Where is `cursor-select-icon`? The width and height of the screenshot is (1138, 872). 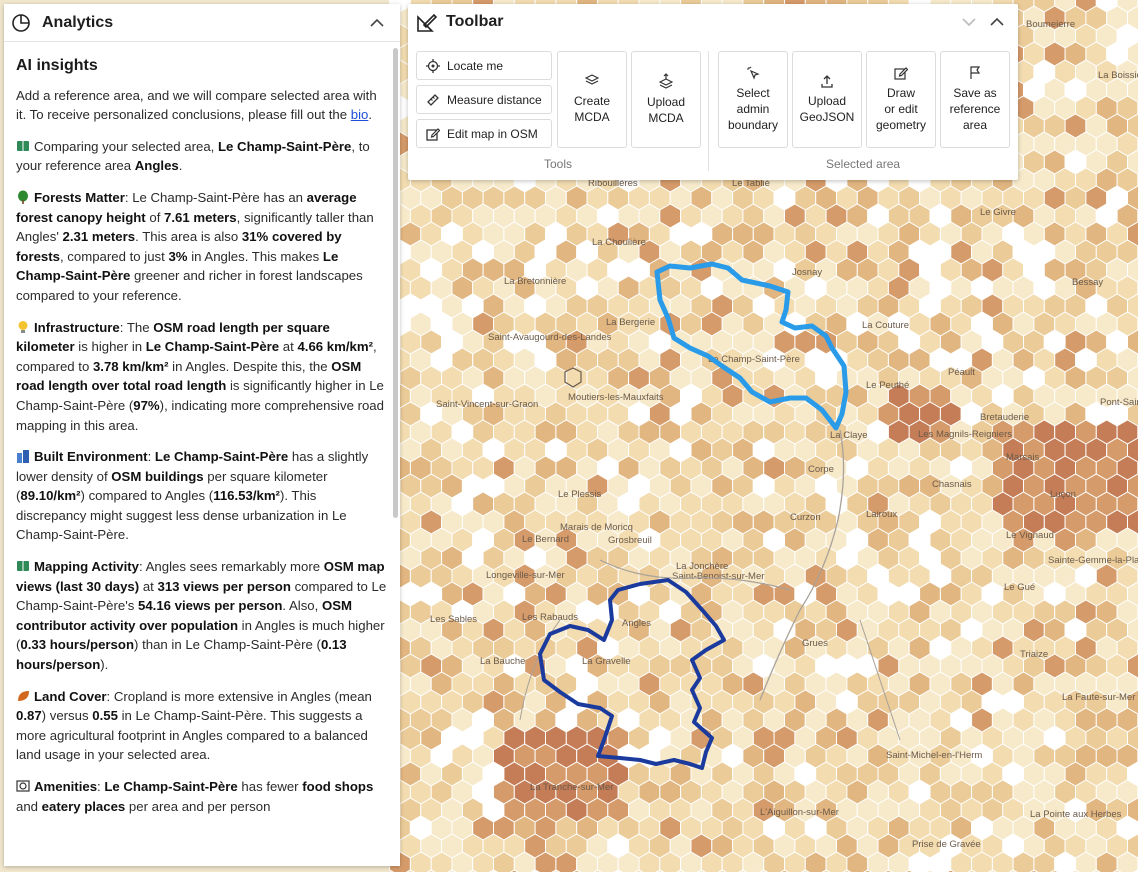
cursor-select-icon is located at coordinates (753, 73).